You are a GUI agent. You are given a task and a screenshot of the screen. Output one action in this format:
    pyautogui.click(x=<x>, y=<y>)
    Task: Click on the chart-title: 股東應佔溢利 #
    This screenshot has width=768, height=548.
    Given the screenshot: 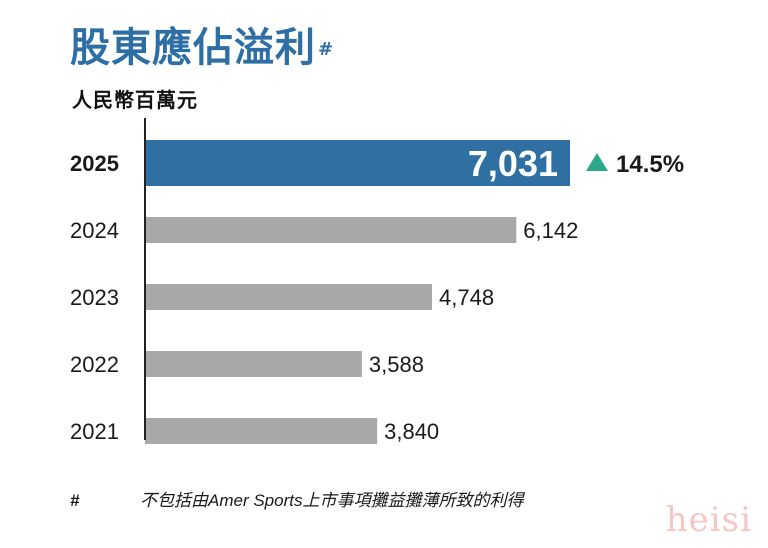 What is the action you would take?
    pyautogui.click(x=202, y=48)
    